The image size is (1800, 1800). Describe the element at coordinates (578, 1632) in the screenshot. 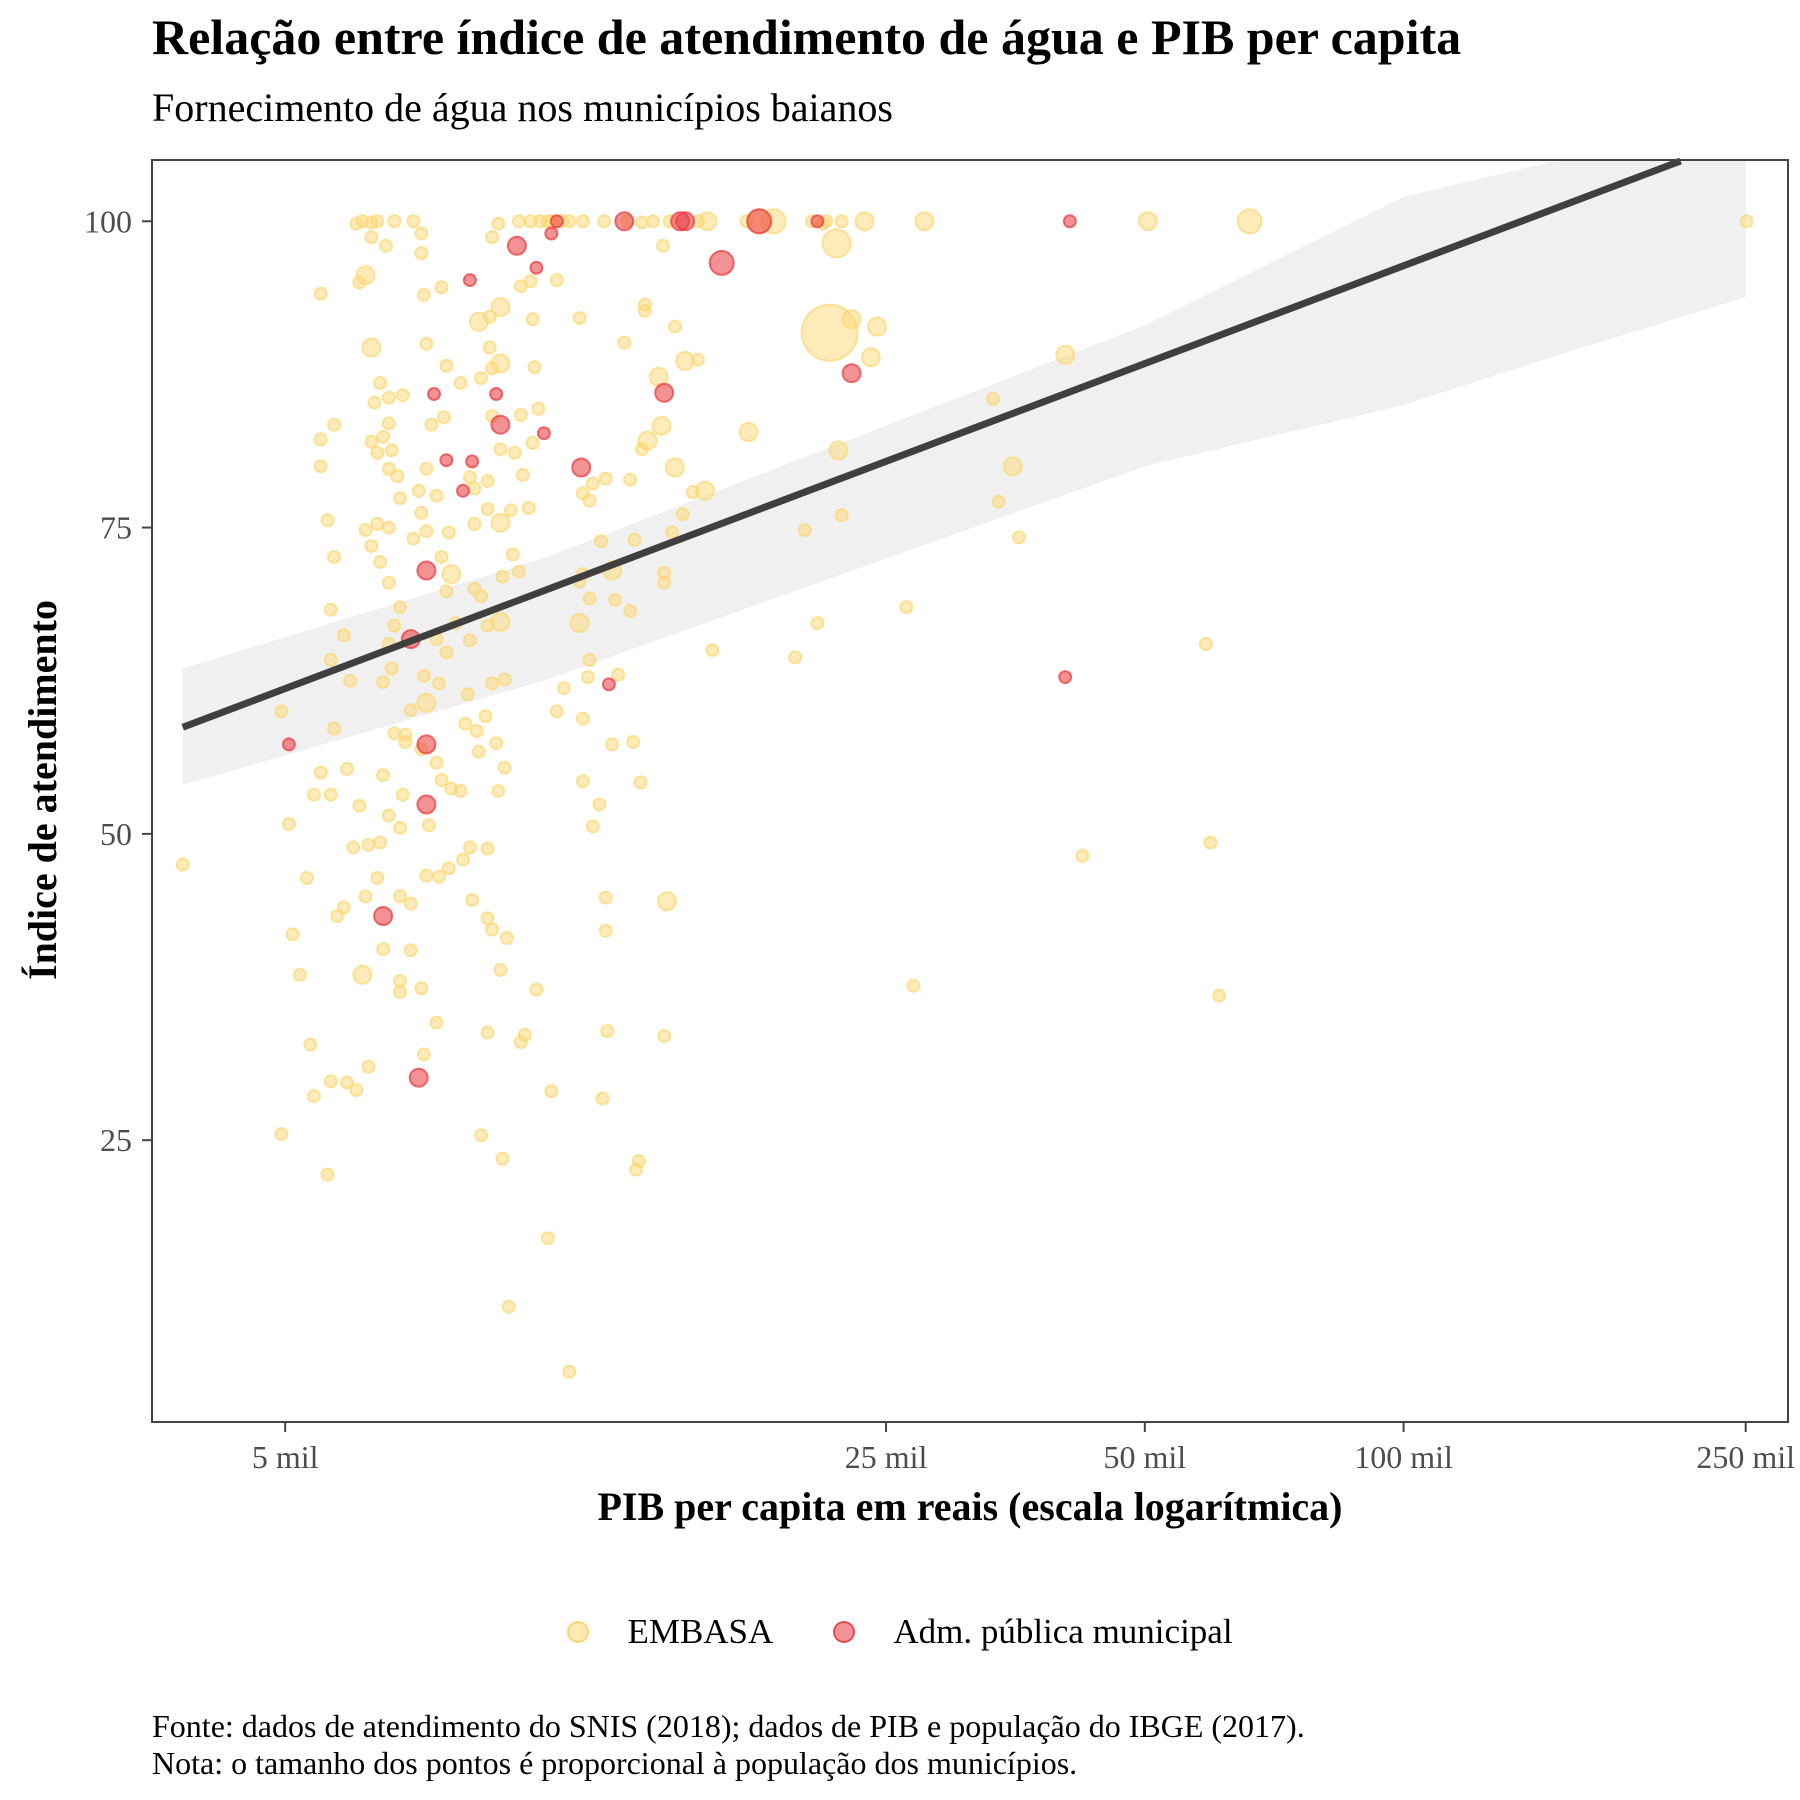

I see `legend-key-embasa` at that location.